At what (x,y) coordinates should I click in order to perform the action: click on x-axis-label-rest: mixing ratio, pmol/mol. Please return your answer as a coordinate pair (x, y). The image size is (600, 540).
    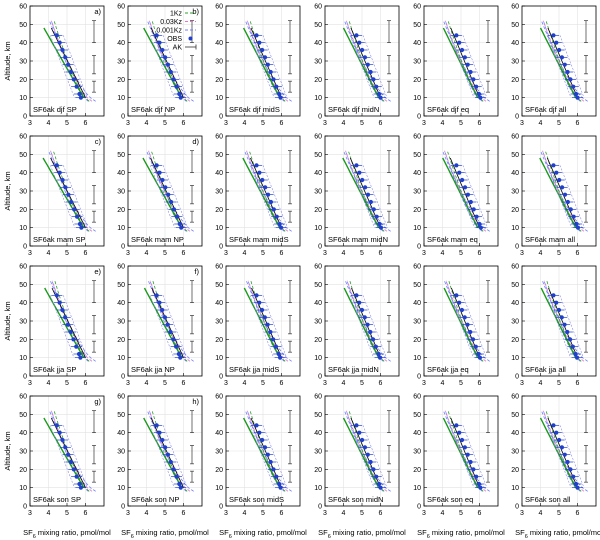
    Looking at the image, I should click on (564, 532).